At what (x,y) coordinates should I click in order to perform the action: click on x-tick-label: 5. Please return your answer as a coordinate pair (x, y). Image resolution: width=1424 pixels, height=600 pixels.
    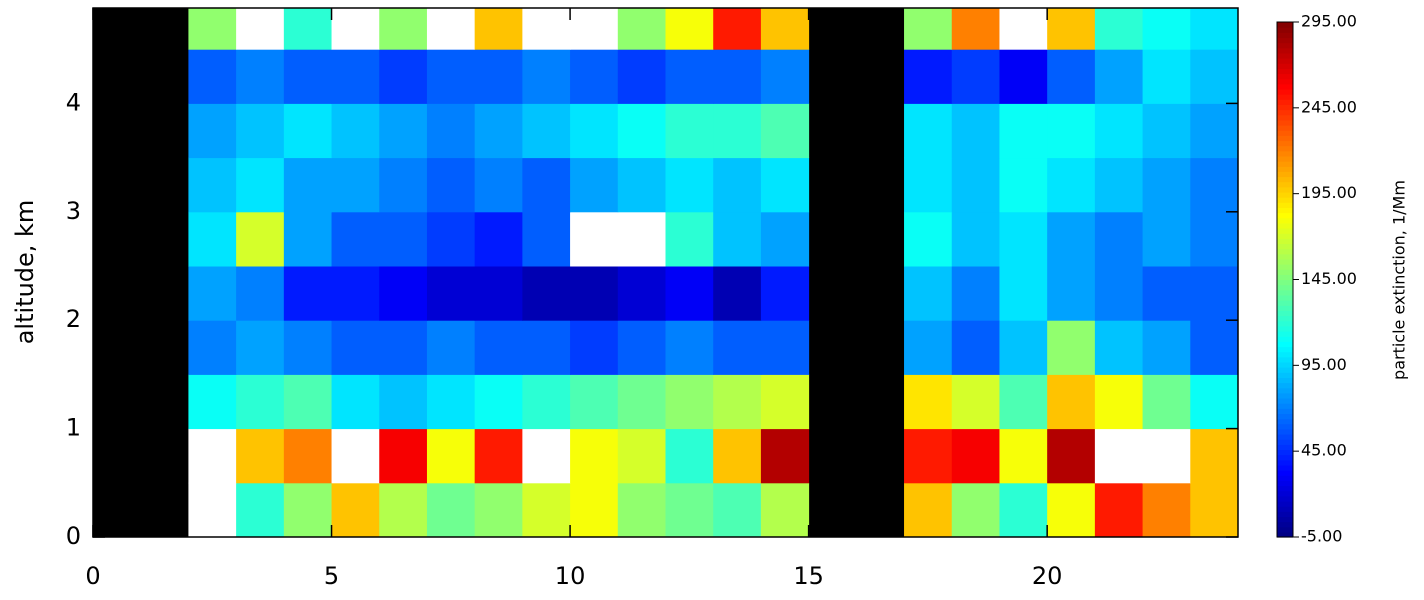
    Looking at the image, I should click on (331, 576).